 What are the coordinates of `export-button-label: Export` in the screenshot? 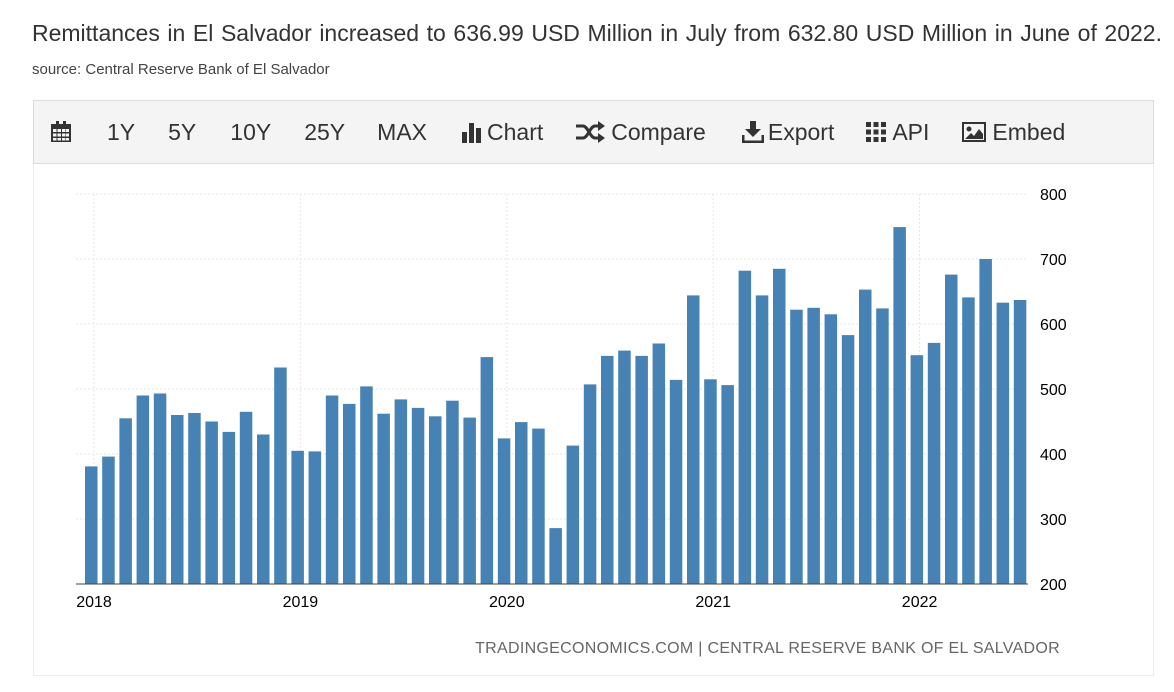 It's located at (801, 131).